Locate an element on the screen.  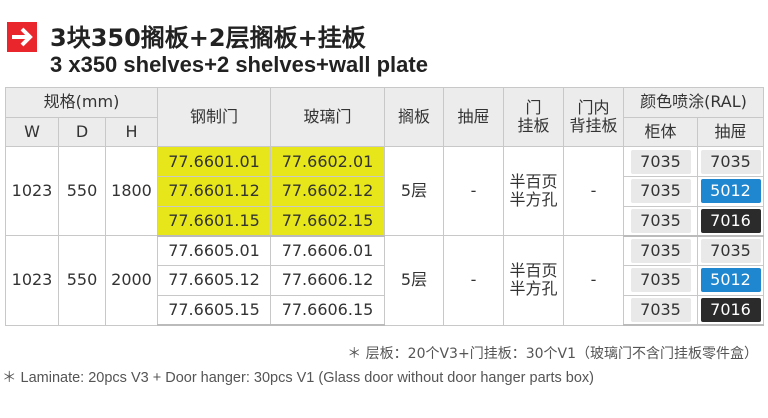
steel-door-code: 77.6601.12 is located at coordinates (214, 191).